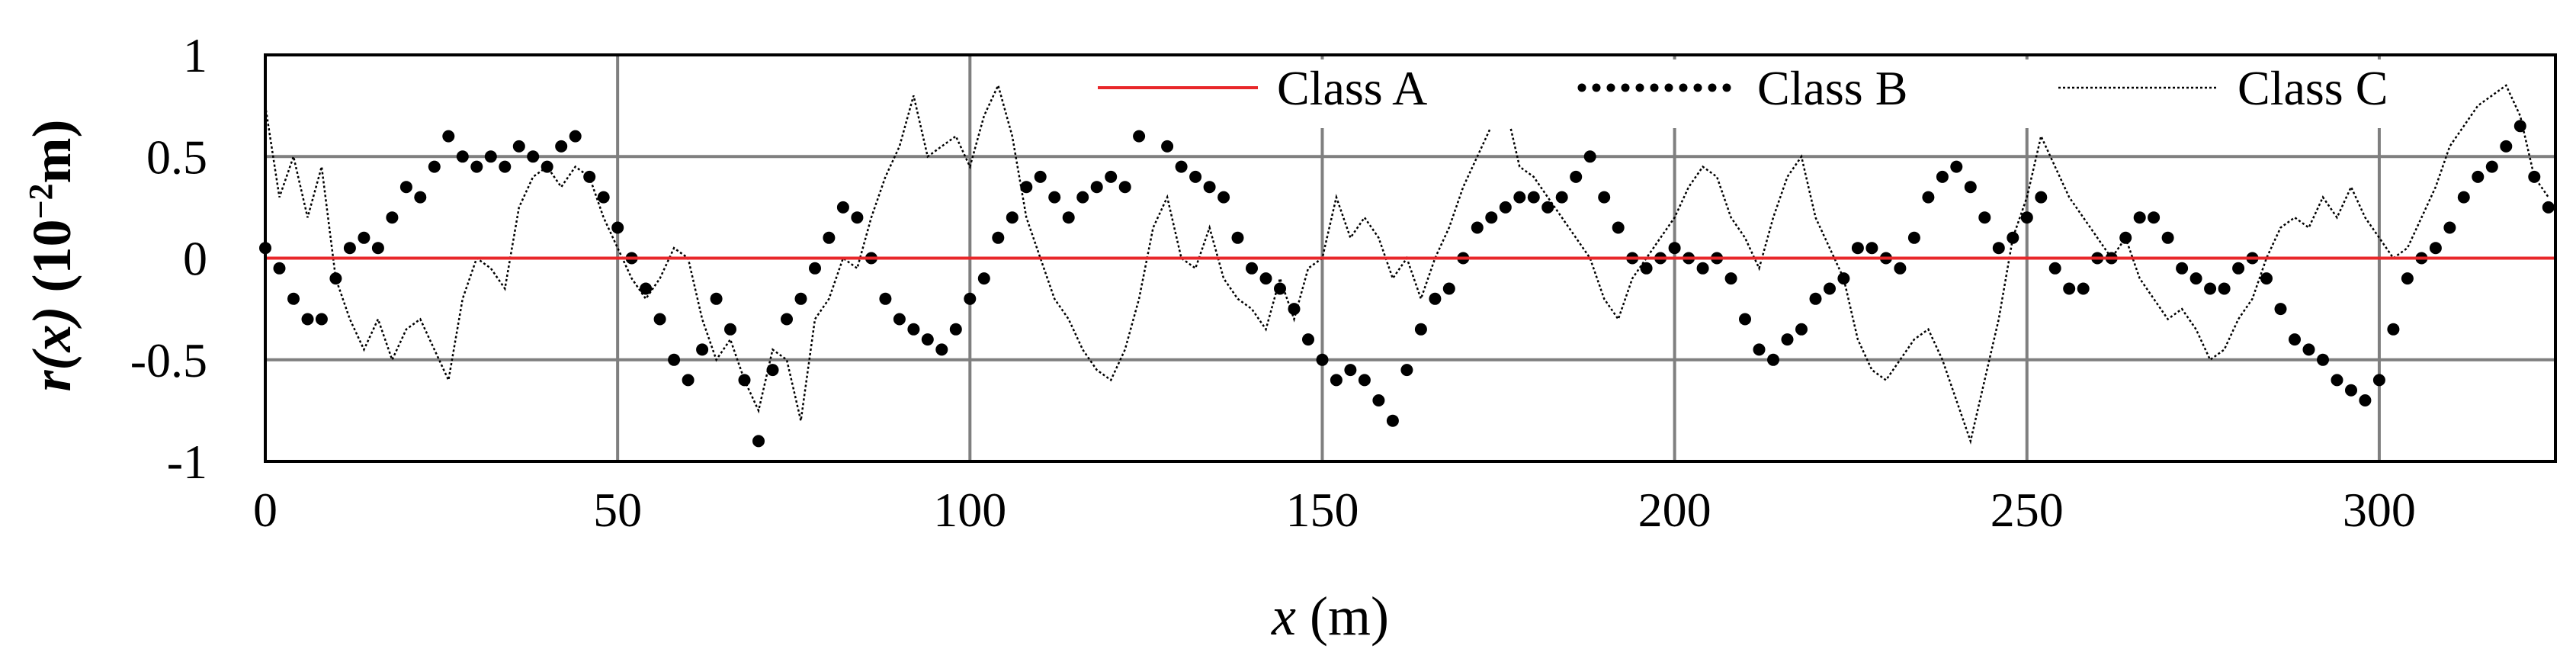  Describe the element at coordinates (176, 157) in the screenshot. I see `y-tick-label: 0.5` at that location.